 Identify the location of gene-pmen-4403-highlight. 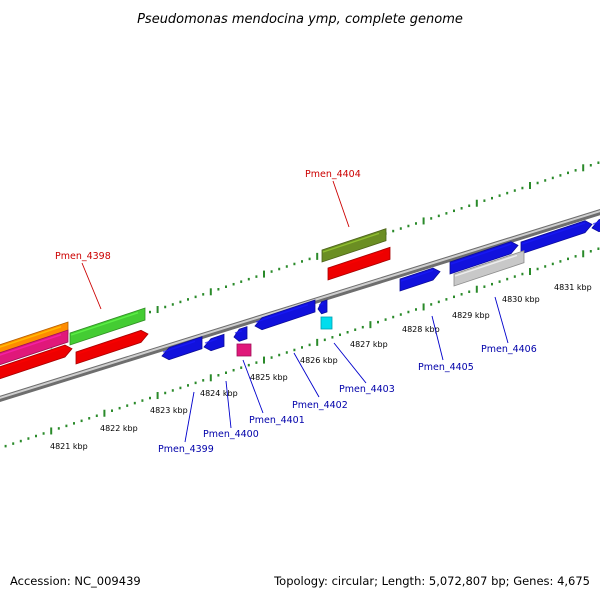
(321, 304).